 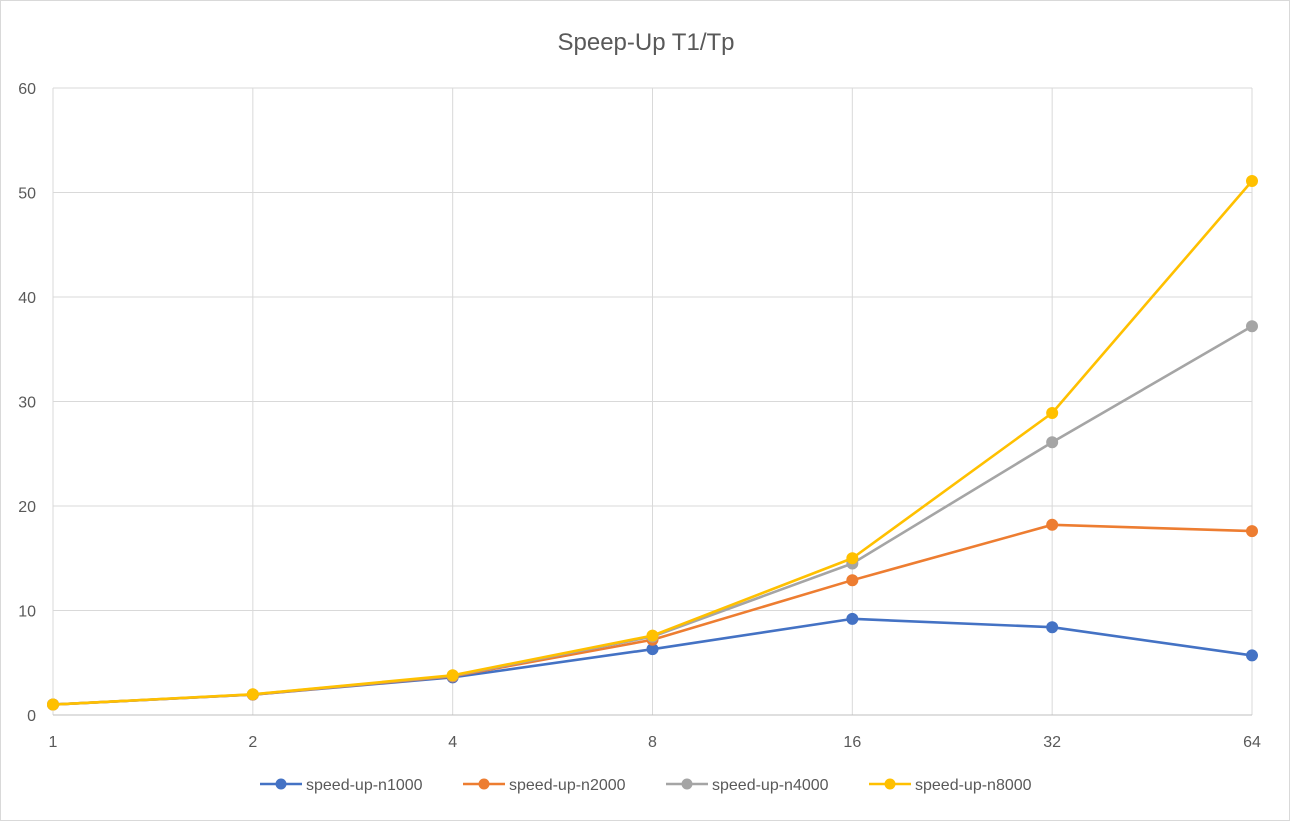 I want to click on legend-marker-speed-up-n8000, so click(x=890, y=784).